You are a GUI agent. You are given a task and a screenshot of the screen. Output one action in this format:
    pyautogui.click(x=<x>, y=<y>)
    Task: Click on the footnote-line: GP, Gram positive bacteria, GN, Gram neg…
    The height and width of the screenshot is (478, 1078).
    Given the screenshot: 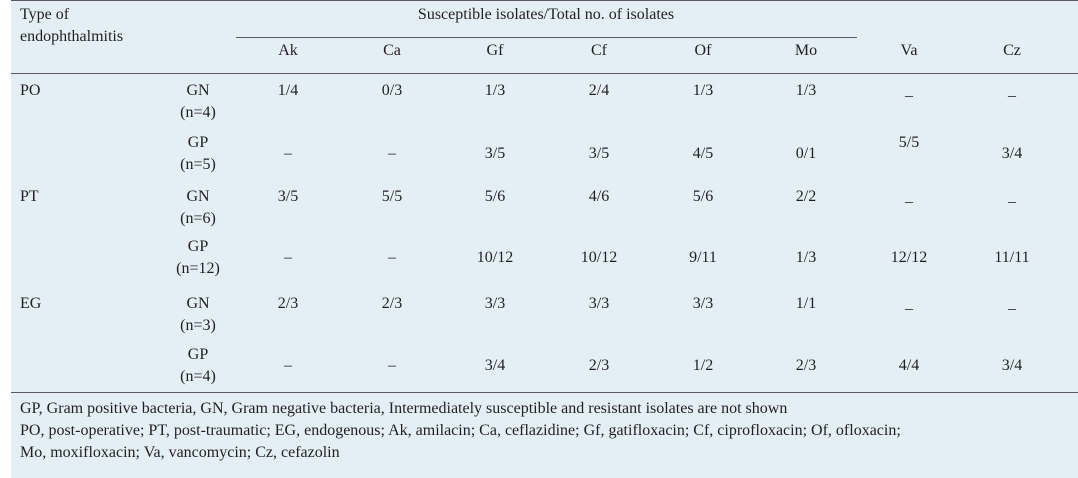 What is the action you would take?
    pyautogui.click(x=404, y=408)
    